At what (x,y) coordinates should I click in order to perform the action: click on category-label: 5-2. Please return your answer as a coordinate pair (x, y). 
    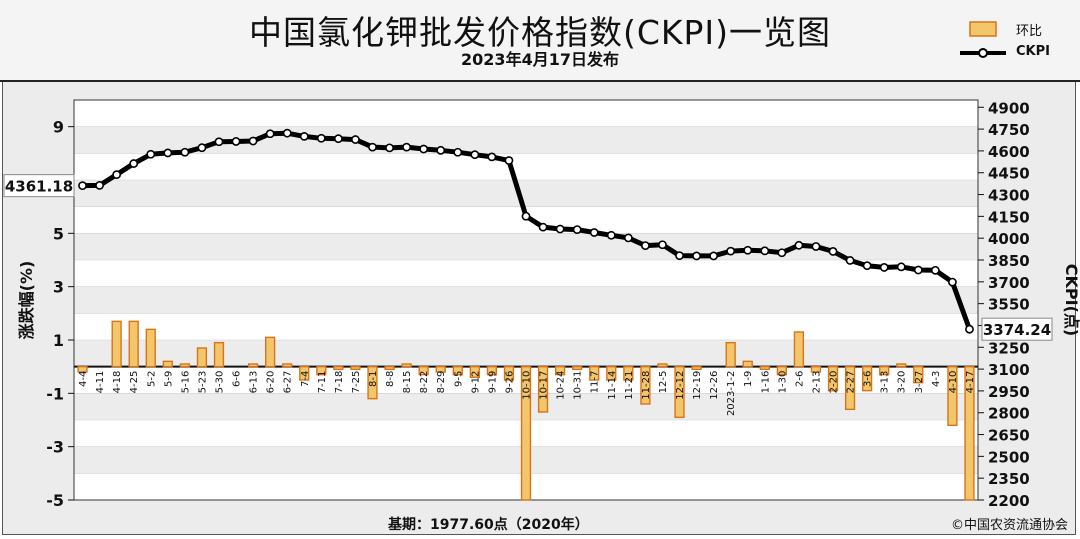
    Looking at the image, I should click on (151, 379).